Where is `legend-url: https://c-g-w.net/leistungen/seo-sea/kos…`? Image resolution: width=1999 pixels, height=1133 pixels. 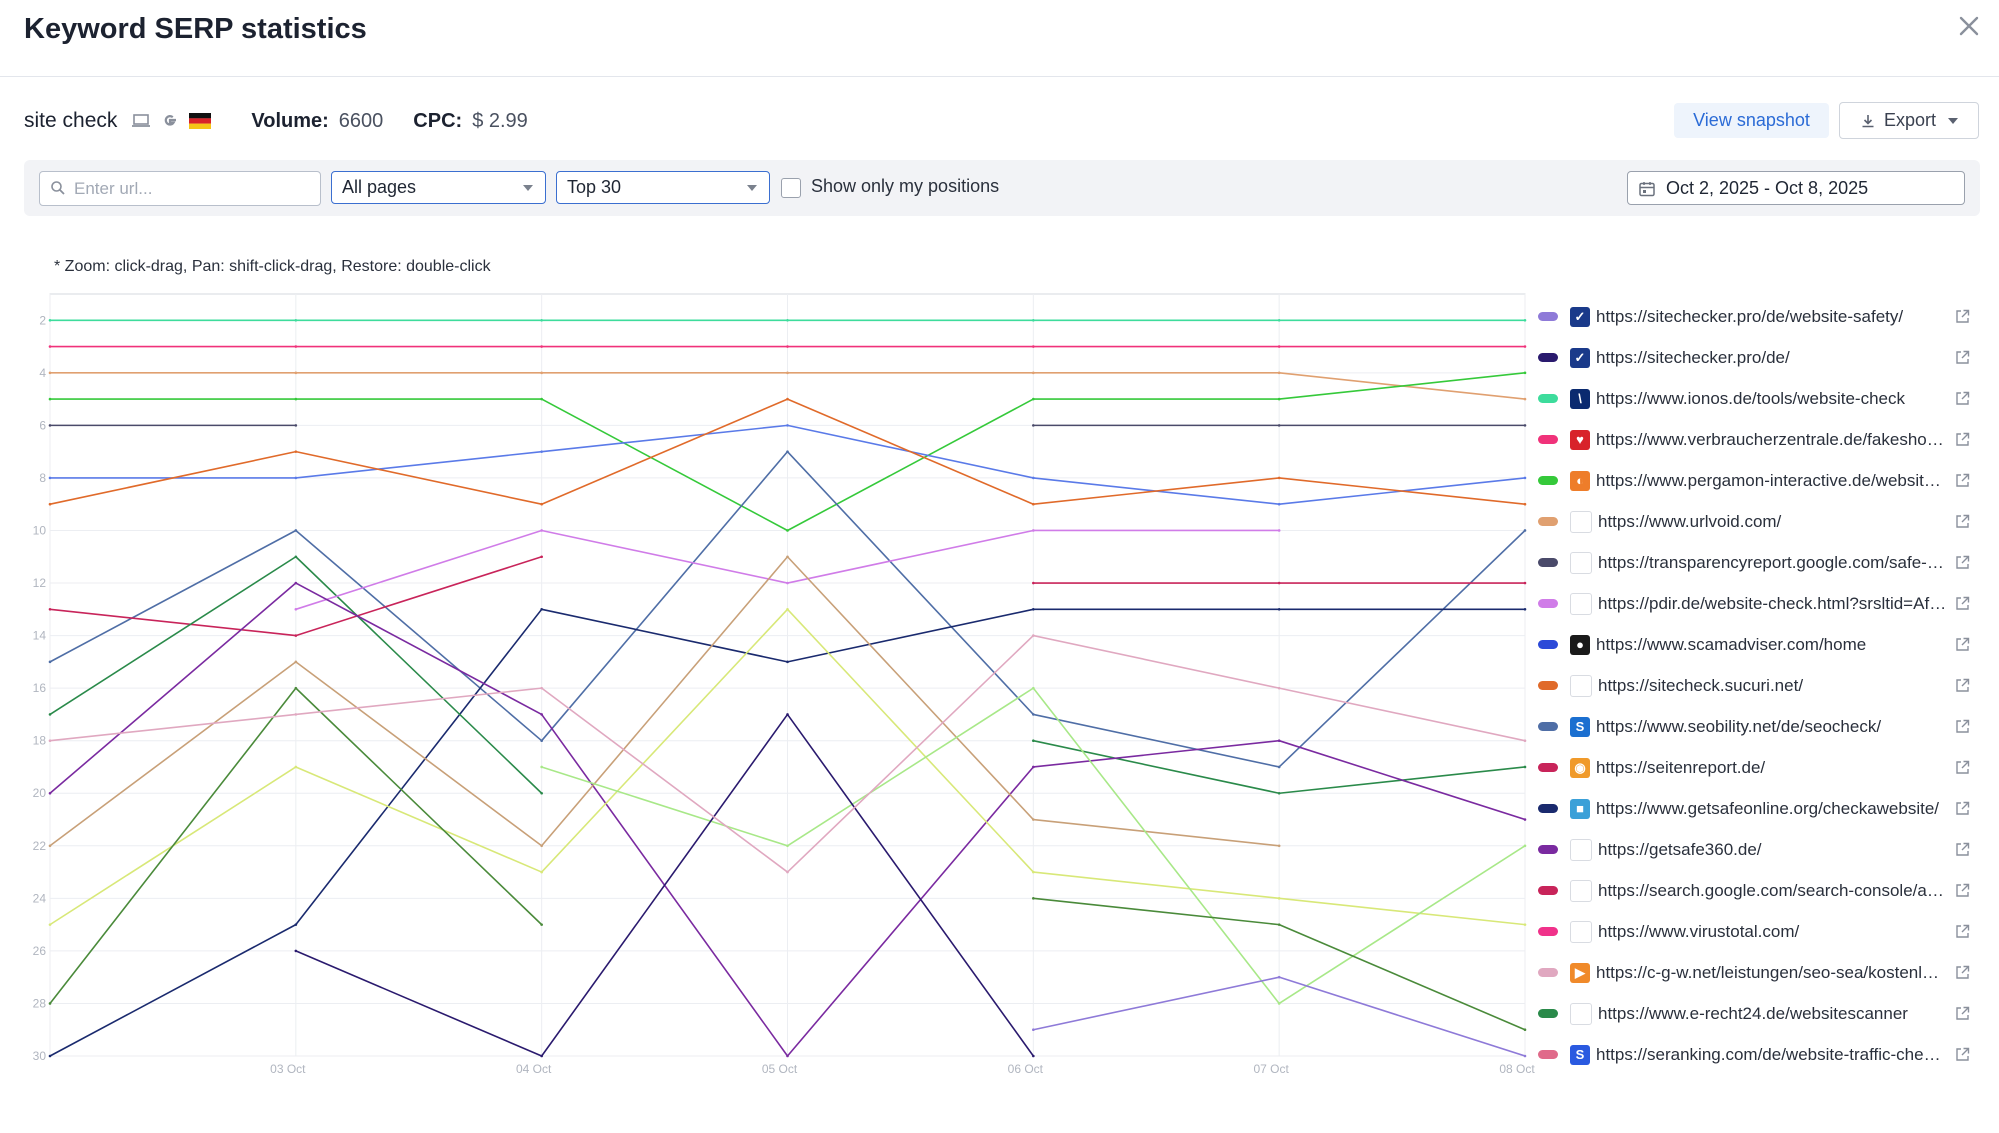 legend-url: https://c-g-w.net/leistungen/seo-sea/kos… is located at coordinates (1771, 972).